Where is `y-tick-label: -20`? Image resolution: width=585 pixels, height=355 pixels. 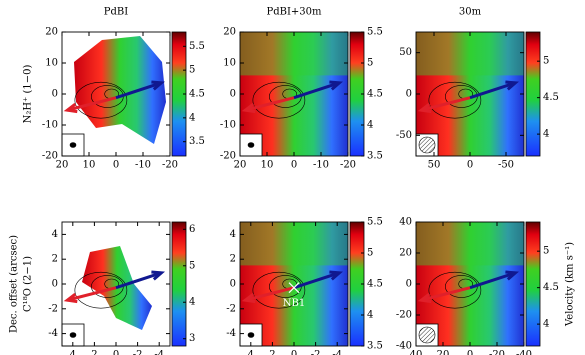
y-tick-label: -20 is located at coordinates (404, 315).